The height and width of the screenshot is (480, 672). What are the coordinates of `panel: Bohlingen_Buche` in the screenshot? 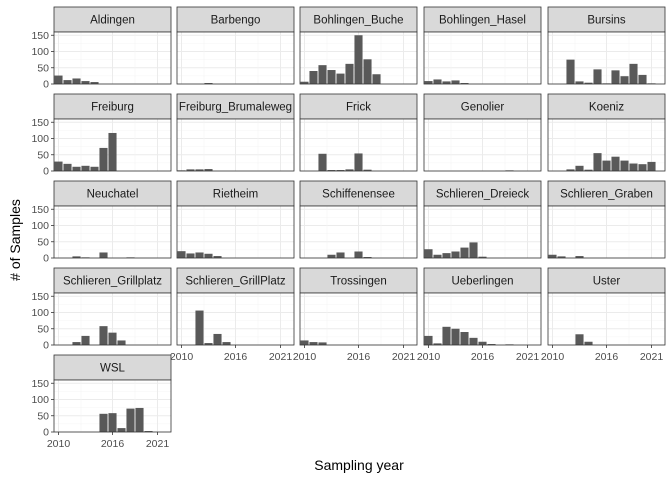 It's located at (358, 45).